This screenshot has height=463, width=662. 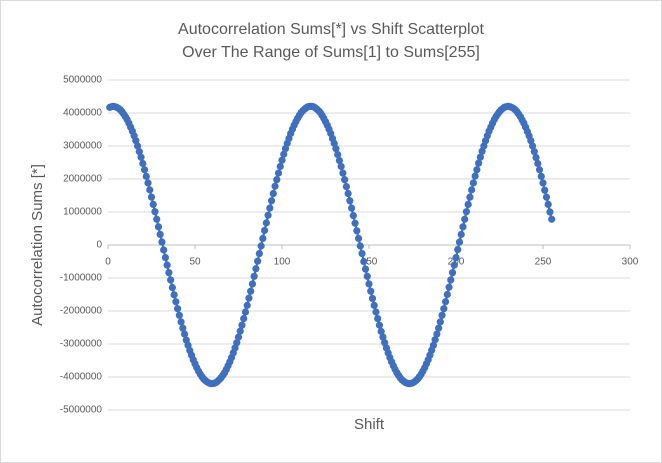 I want to click on x-tick-label: 150, so click(x=369, y=262).